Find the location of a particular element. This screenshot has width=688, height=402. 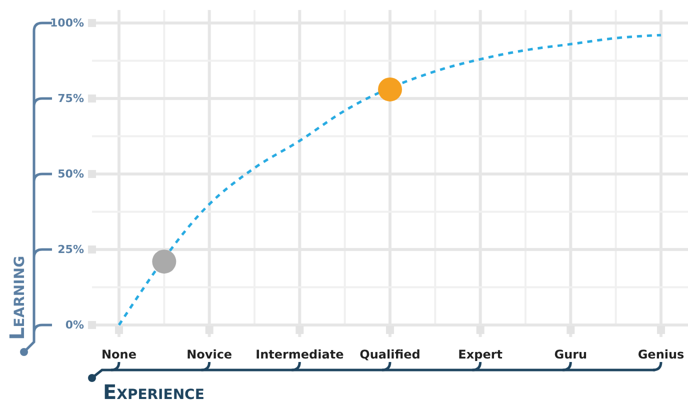

x-tick-label: Expert is located at coordinates (480, 355).